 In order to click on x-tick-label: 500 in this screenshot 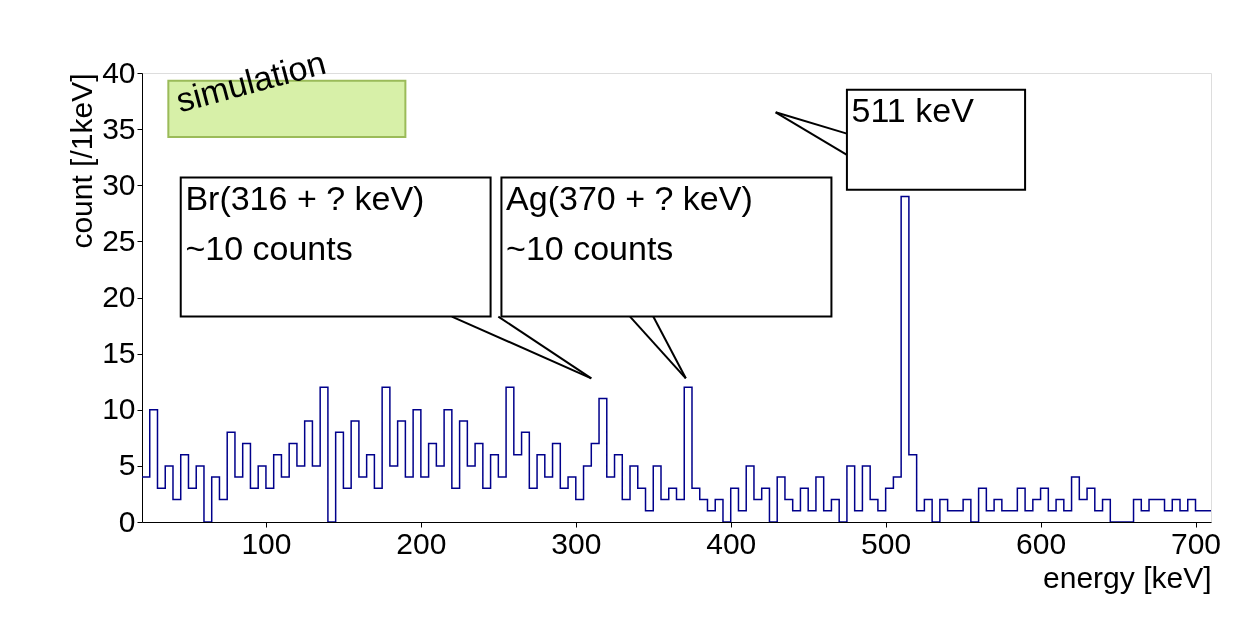, I will do `click(886, 543)`.